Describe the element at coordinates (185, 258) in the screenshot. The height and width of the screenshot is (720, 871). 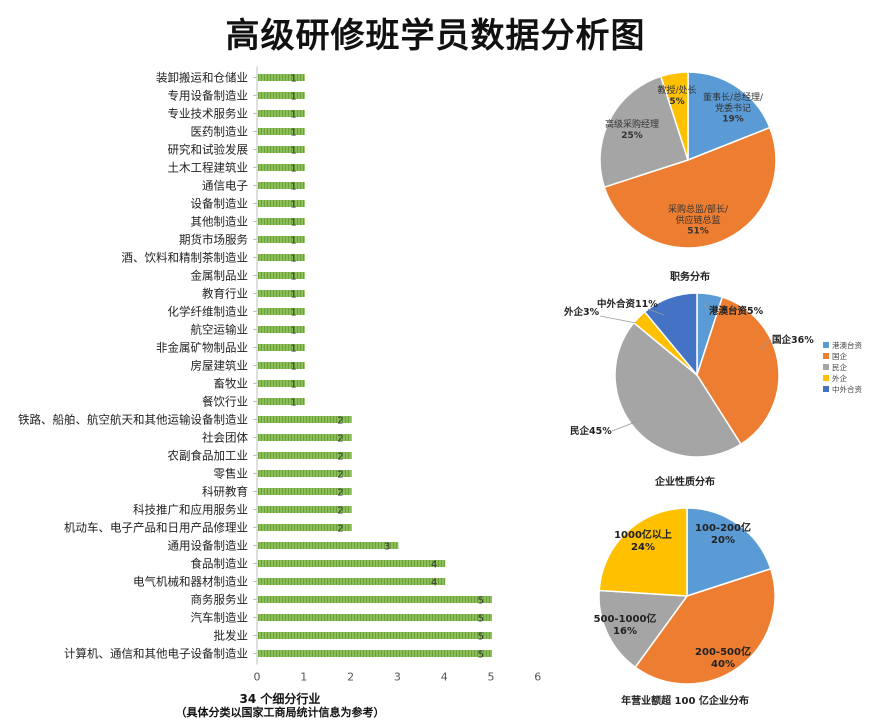
I see `category-label: 酒、饮料和精制茶制造业` at that location.